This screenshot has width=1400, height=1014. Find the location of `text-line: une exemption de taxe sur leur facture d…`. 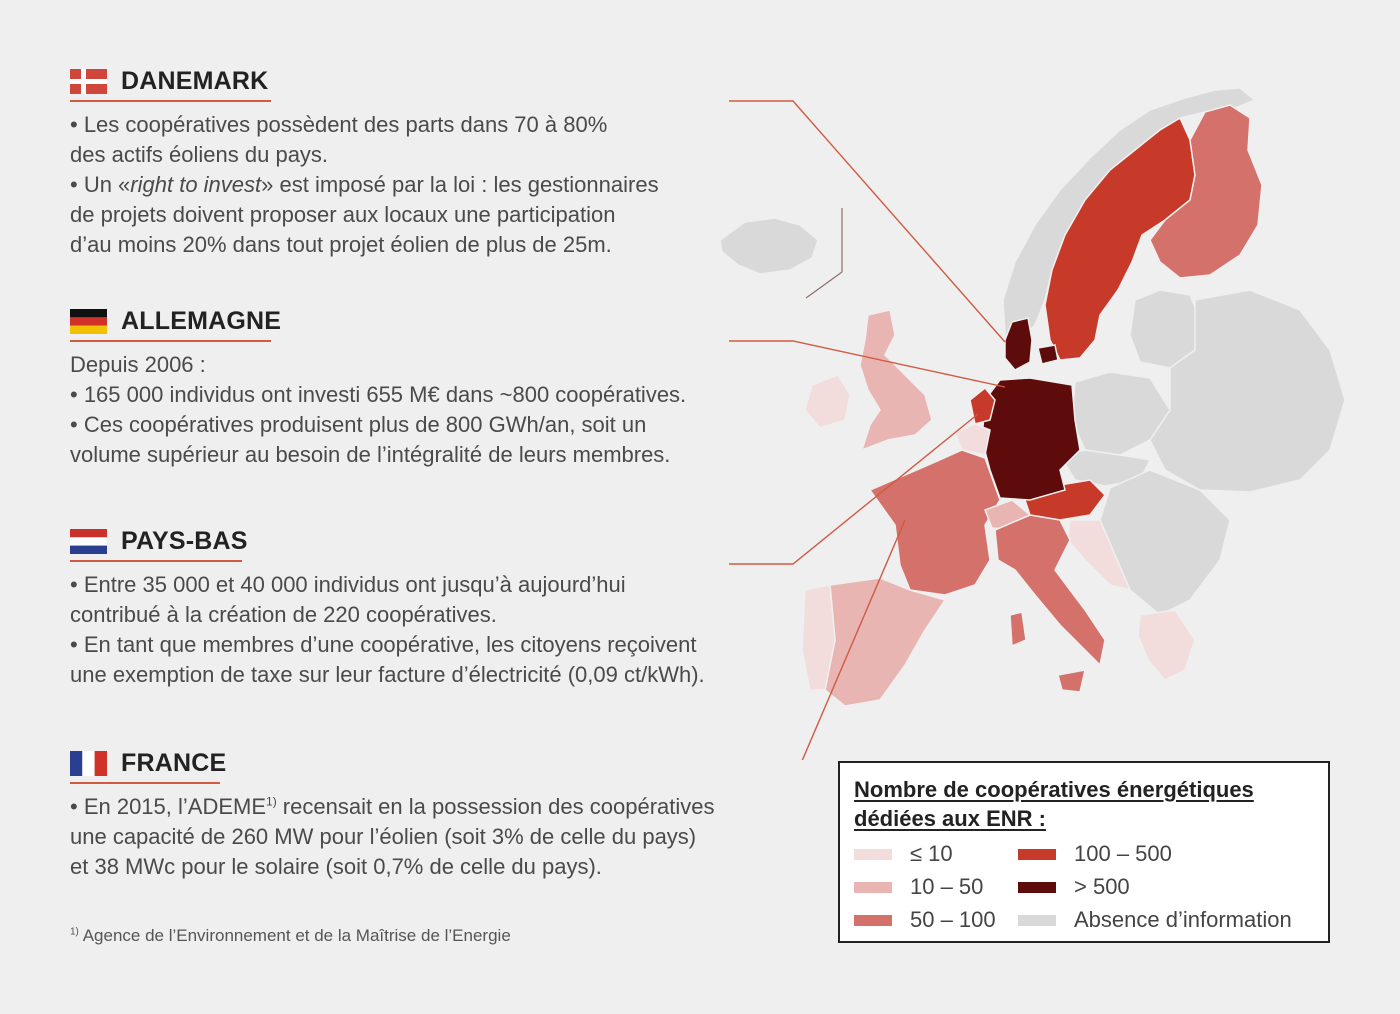

text-line: une exemption de taxe sur leur facture d… is located at coordinates (387, 674).